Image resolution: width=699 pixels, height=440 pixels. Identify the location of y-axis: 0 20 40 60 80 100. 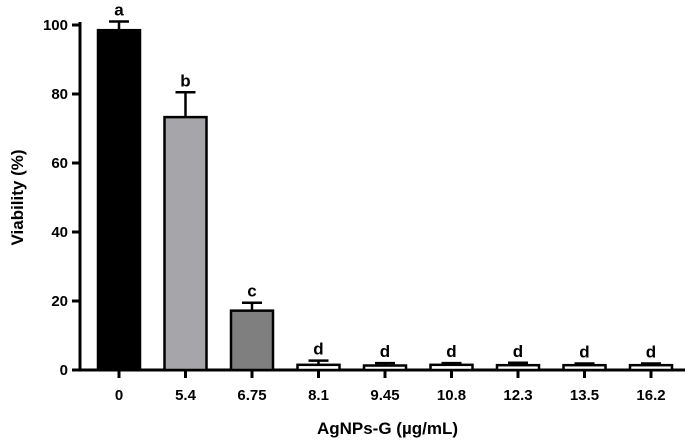
(62, 198).